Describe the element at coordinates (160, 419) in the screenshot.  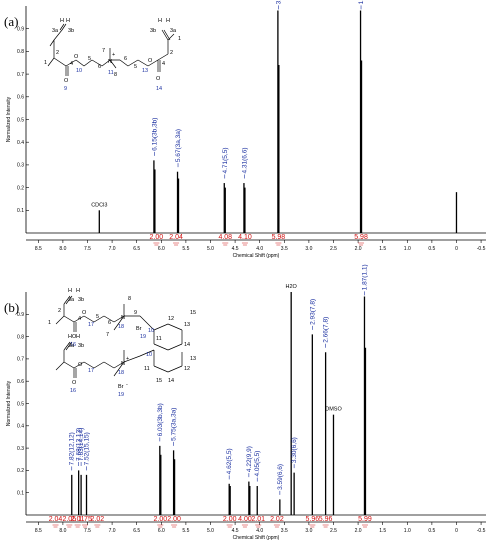
I see `peak-label: 6.03(3b,3b)` at that location.